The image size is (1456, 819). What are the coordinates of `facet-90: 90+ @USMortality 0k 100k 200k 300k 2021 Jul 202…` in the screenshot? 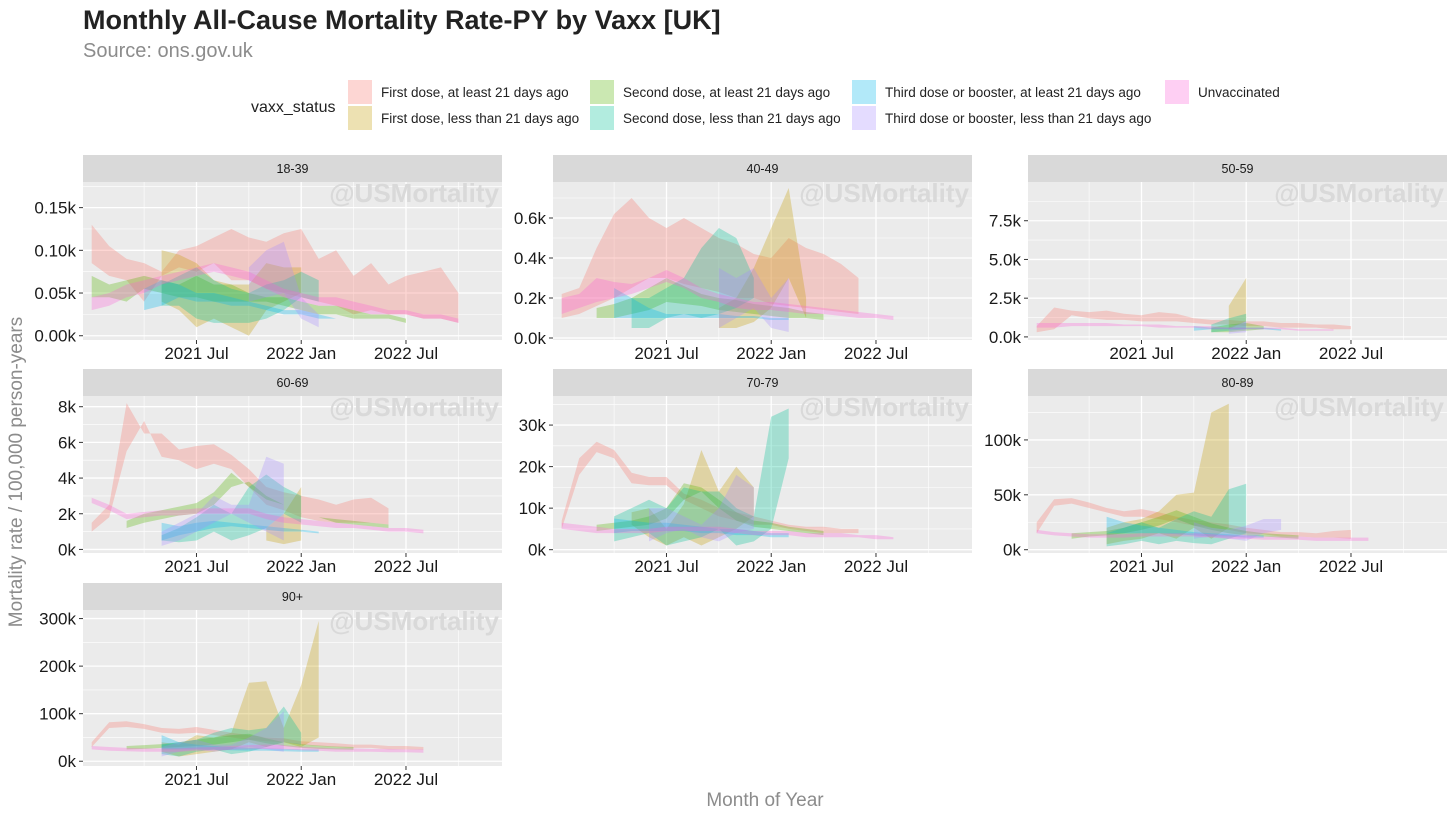 It's located at (270, 686).